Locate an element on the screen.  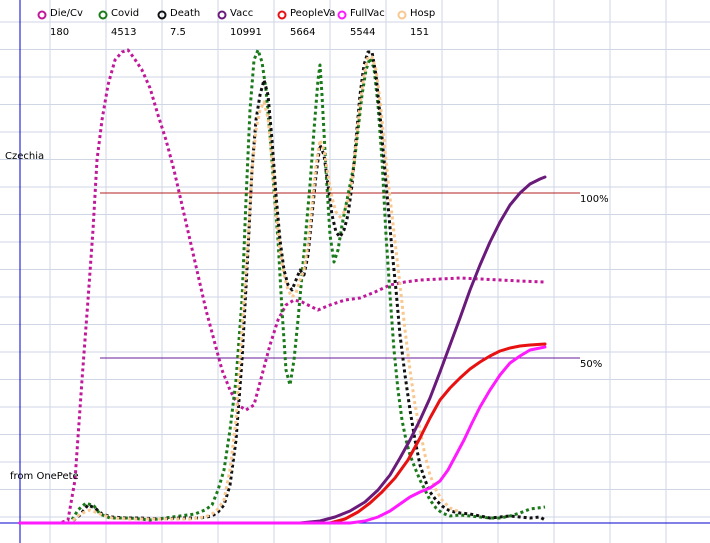
reference-label-50: 50% is located at coordinates (591, 364).